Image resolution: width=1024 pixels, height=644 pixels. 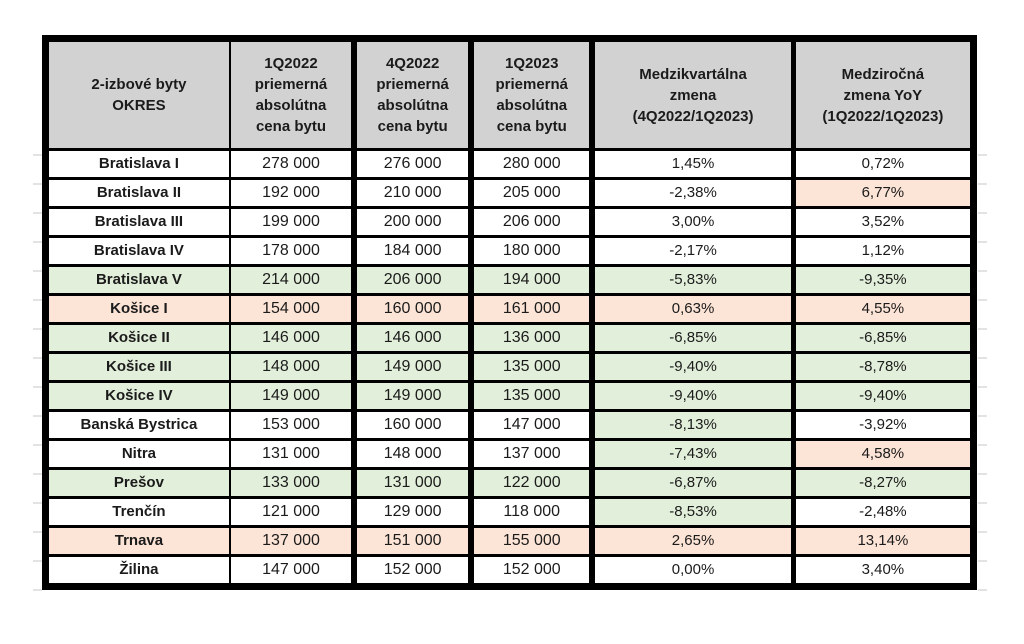 What do you see at coordinates (137, 338) in the screenshot?
I see `district-cell: Košice II` at bounding box center [137, 338].